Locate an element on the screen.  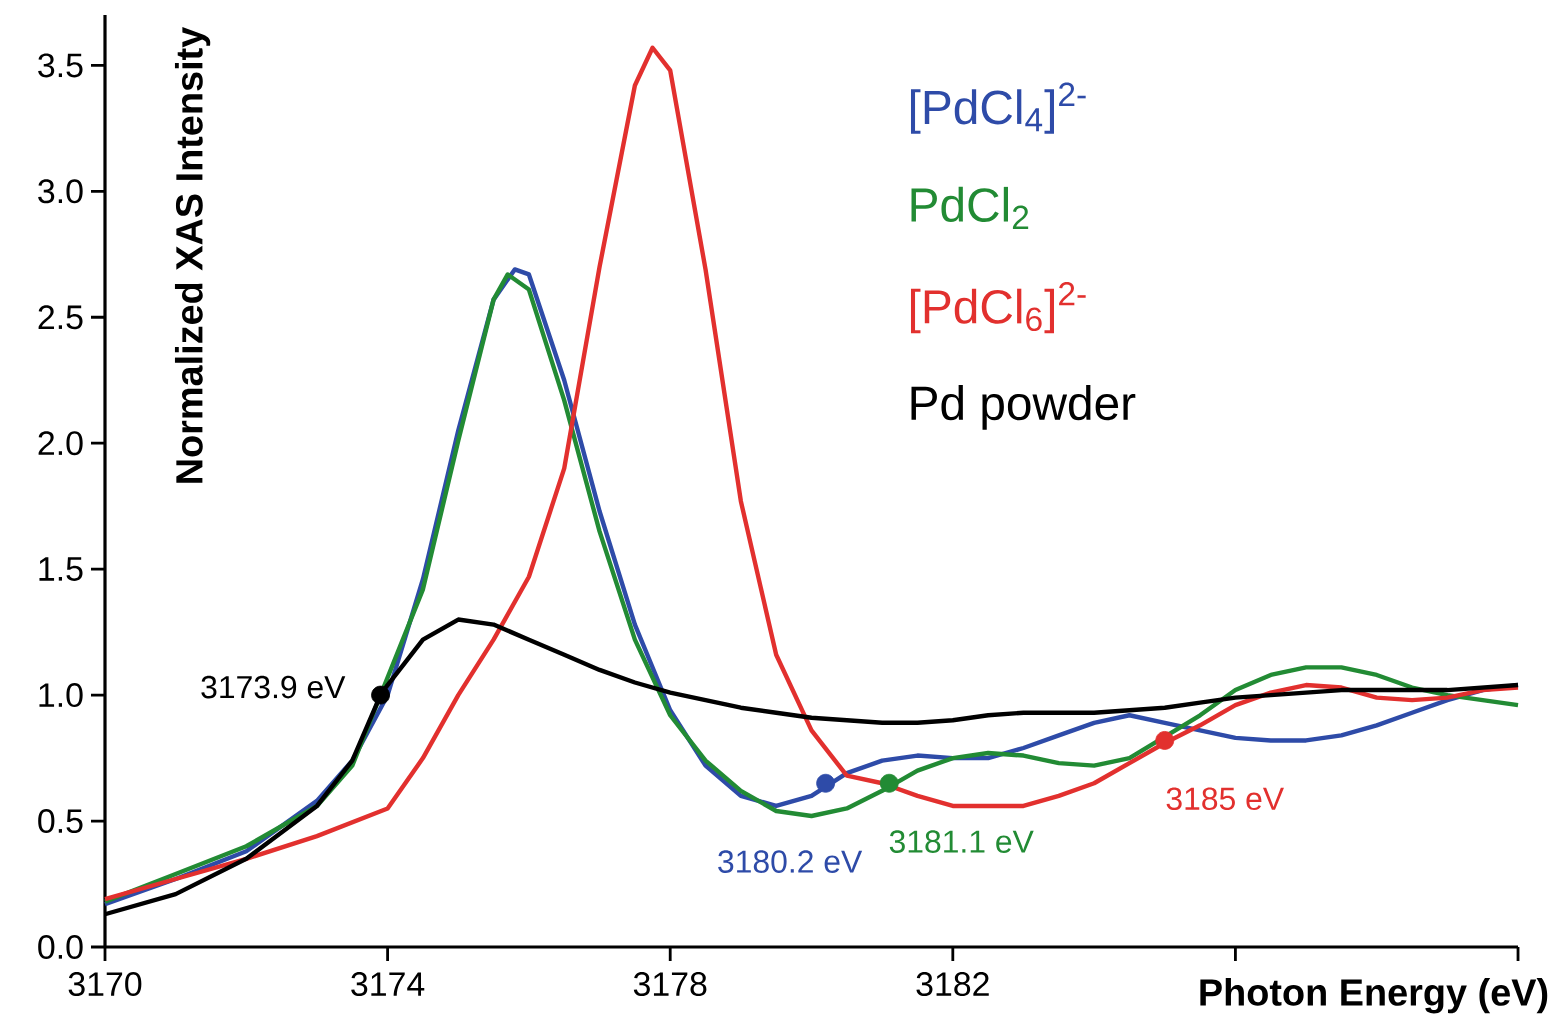
y-tick-label: 1.5 is located at coordinates (61, 569).